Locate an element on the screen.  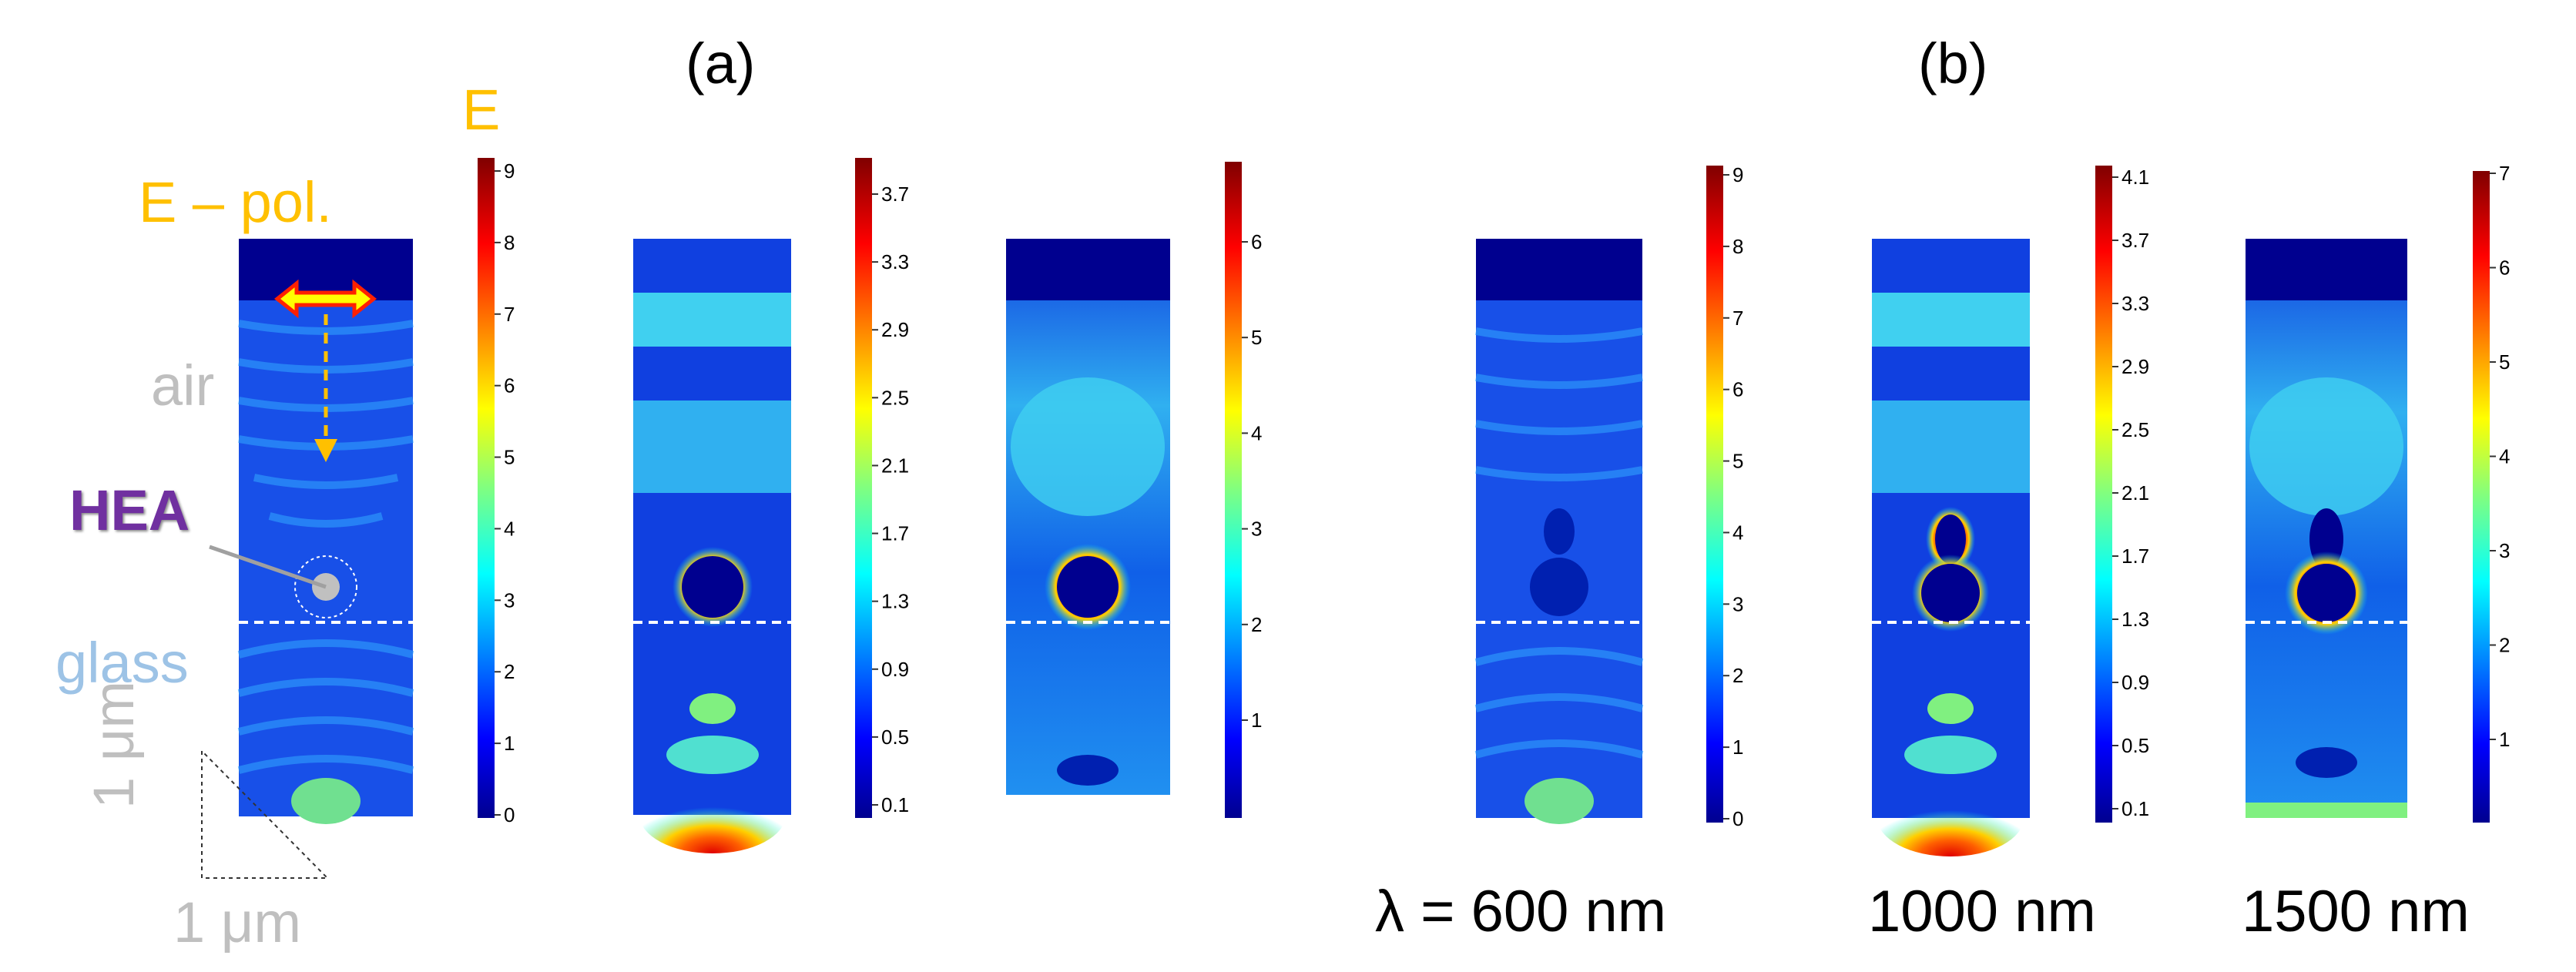
scale-bar-horizontal-label: 1 μm is located at coordinates (237, 922).